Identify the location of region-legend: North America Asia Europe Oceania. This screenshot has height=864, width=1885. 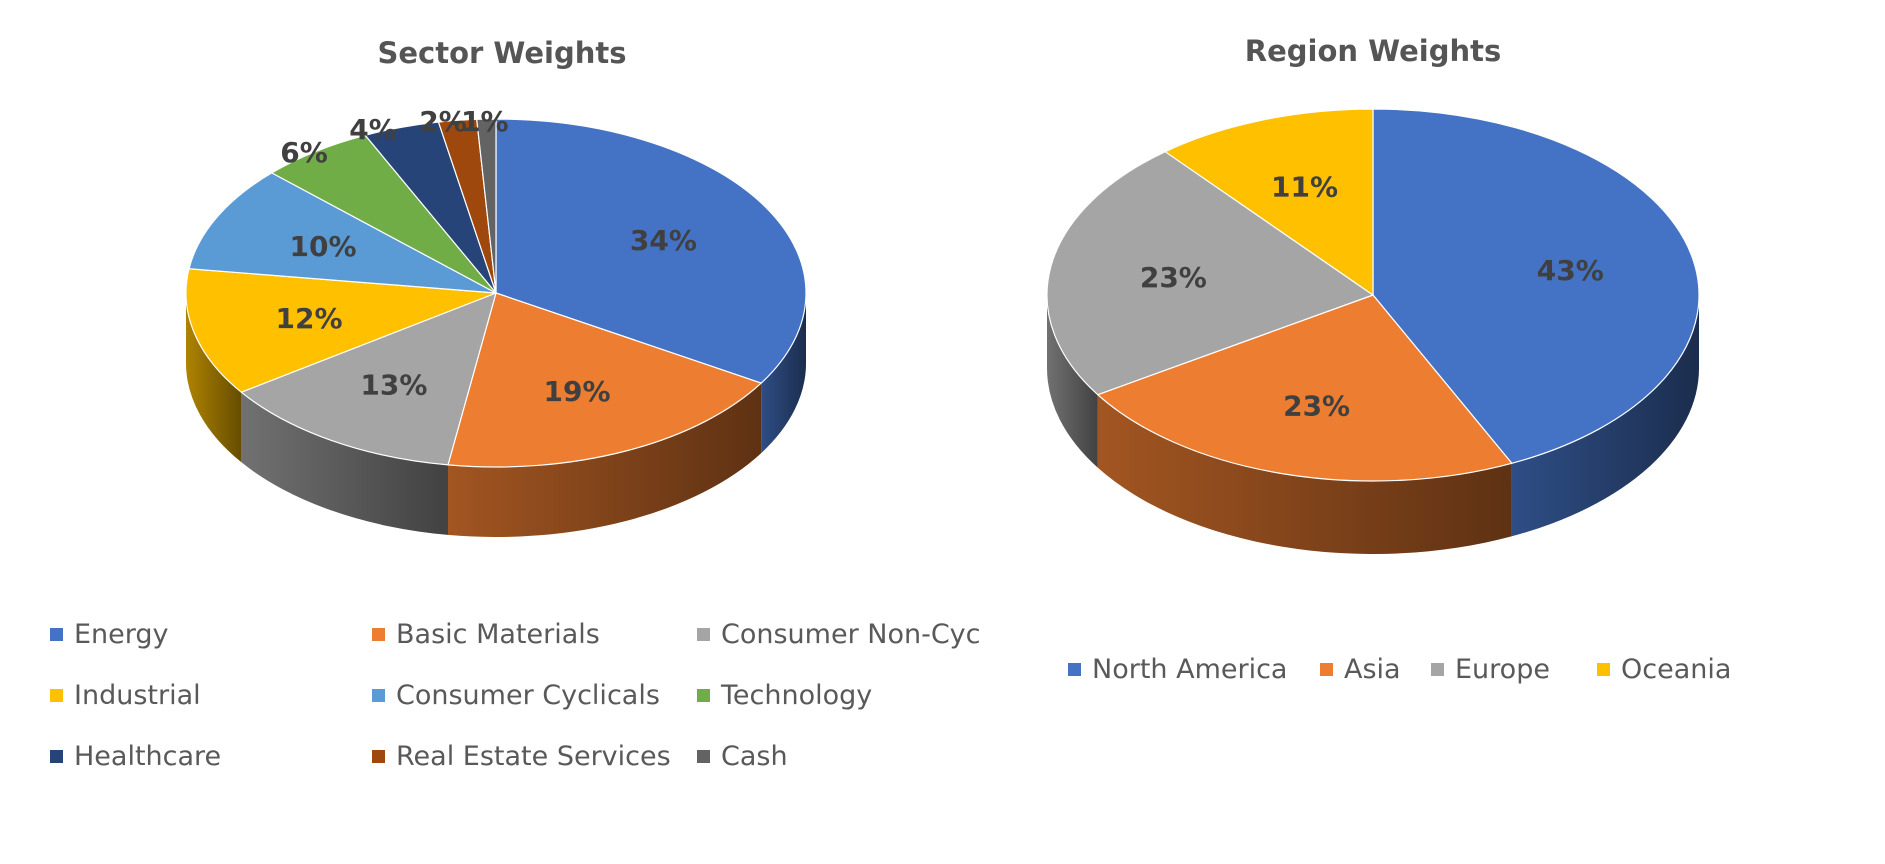
(1399, 669).